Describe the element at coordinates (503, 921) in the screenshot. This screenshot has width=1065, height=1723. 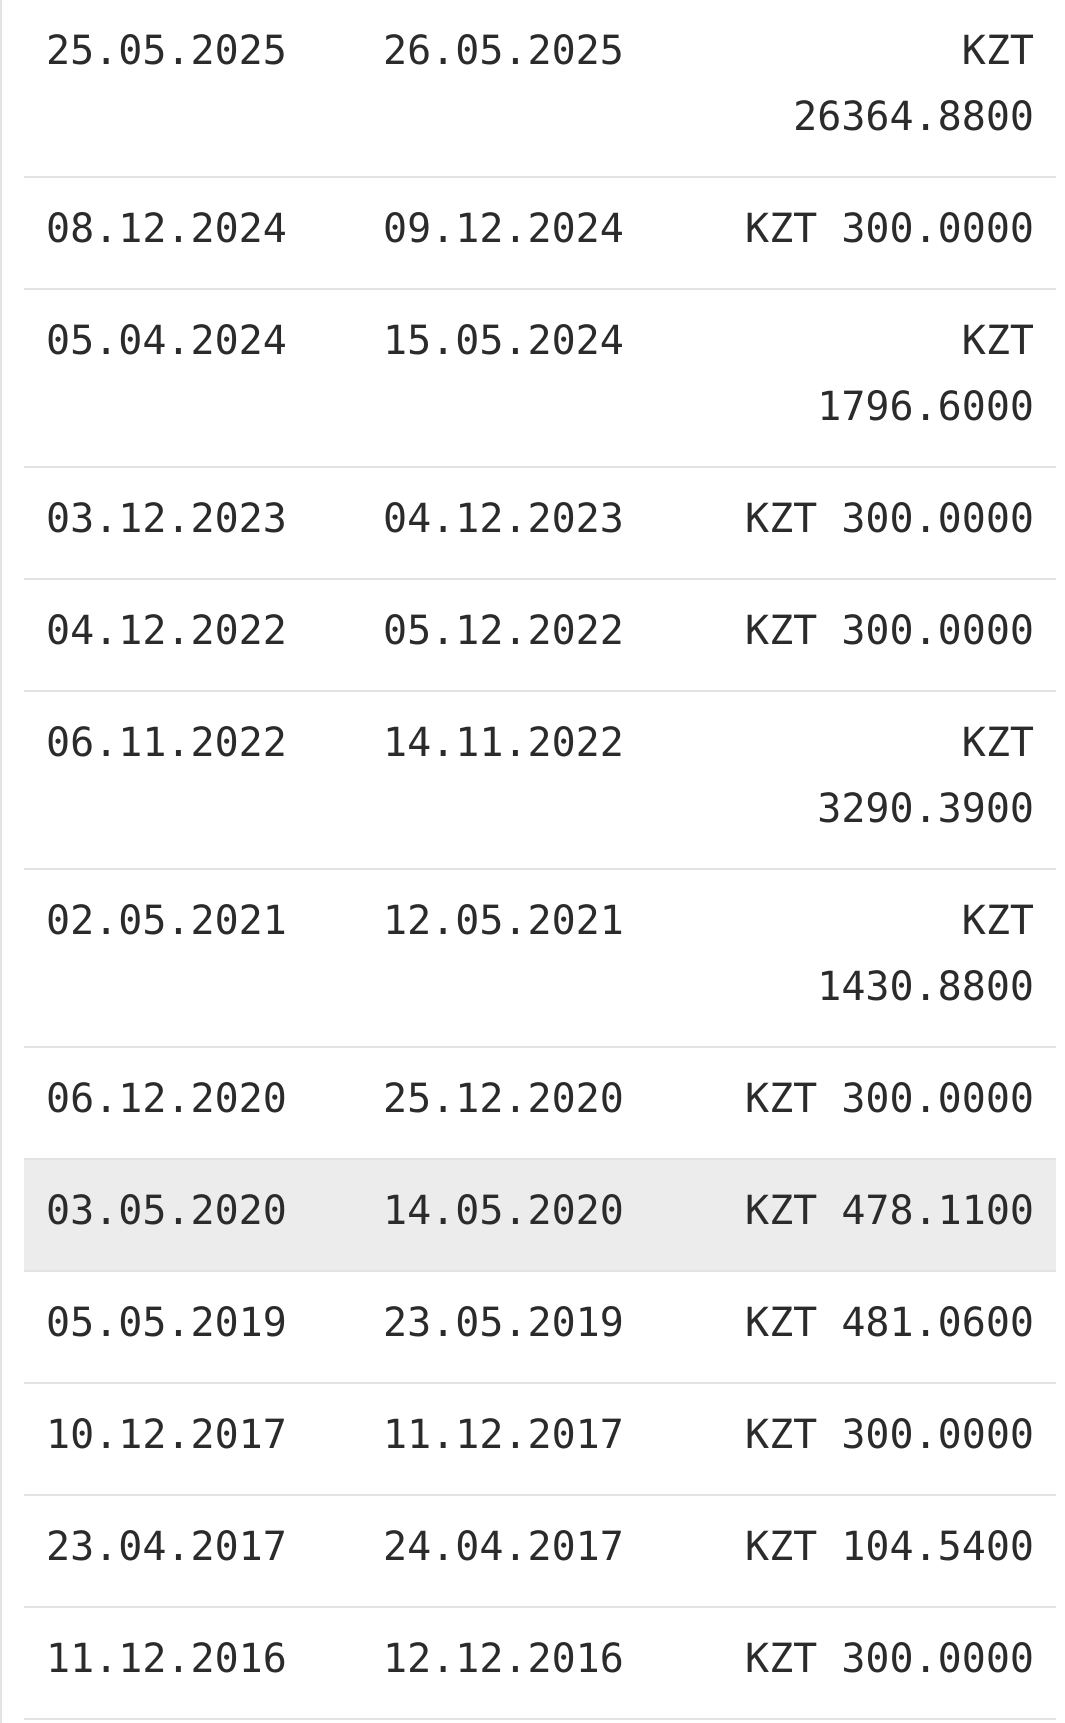
I see `date-to-cell: 12.05.2021` at that location.